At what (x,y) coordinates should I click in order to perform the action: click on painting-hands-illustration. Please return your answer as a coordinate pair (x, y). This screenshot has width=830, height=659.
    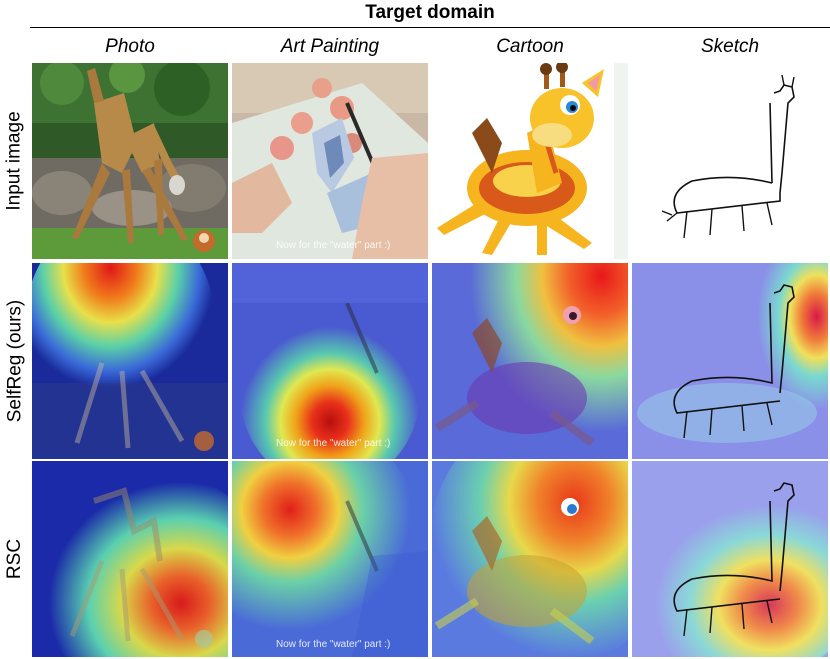
    Looking at the image, I should click on (330, 161).